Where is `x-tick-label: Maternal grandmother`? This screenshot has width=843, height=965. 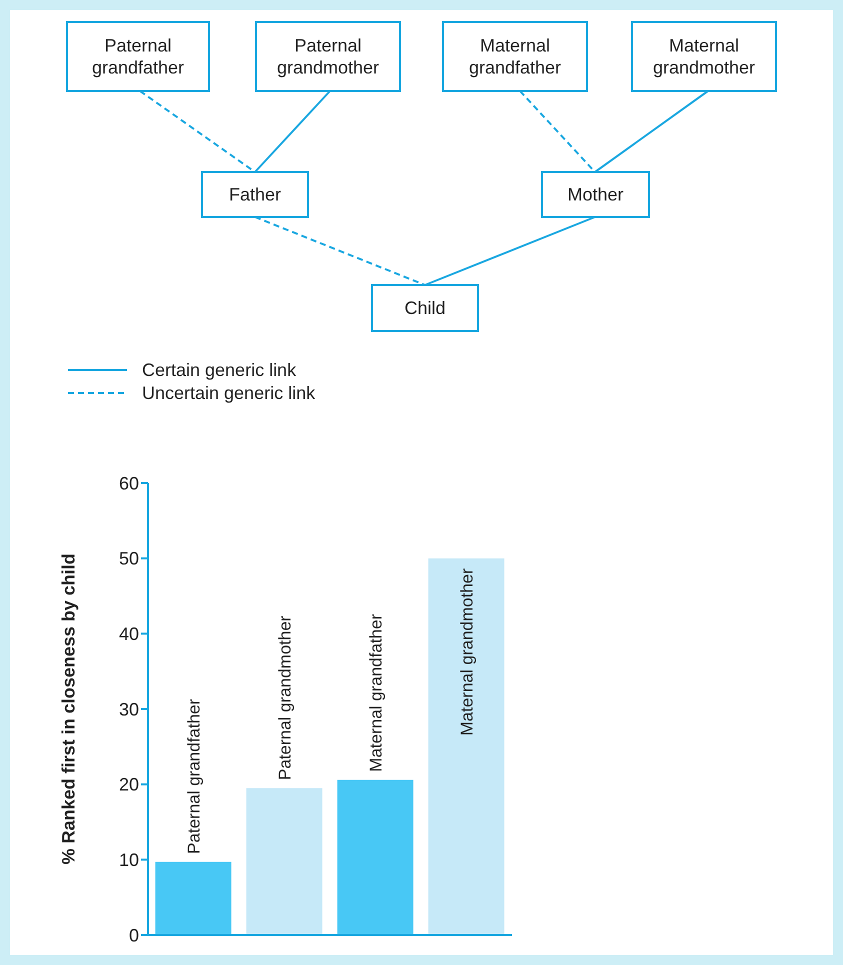 x-tick-label: Maternal grandmother is located at coordinates (466, 652).